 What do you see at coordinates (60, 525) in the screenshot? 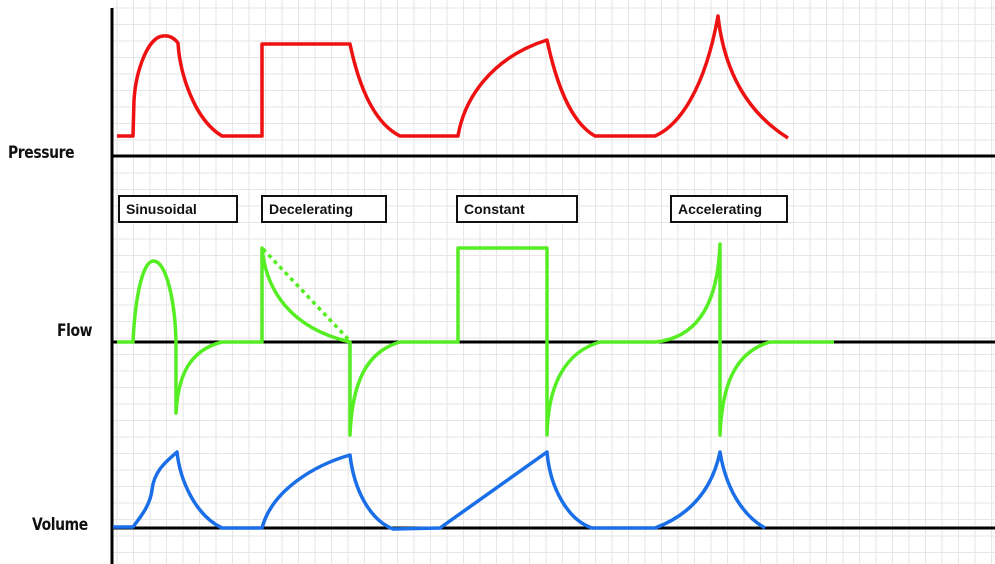
I see `volume-label: Volume` at bounding box center [60, 525].